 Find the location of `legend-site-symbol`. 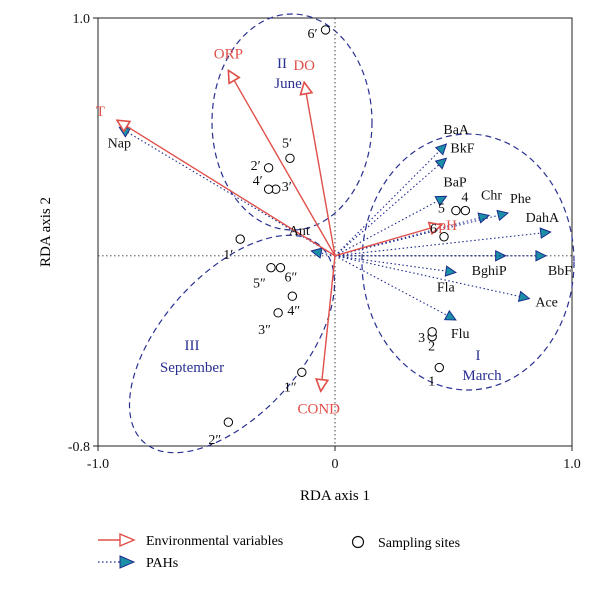

legend-site-symbol is located at coordinates (358, 542).